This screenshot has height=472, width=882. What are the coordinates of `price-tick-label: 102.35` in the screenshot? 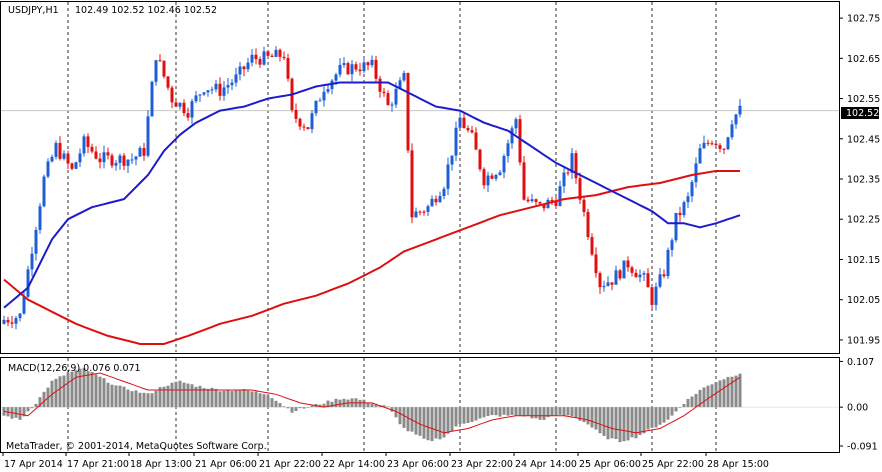 It's located at (863, 180).